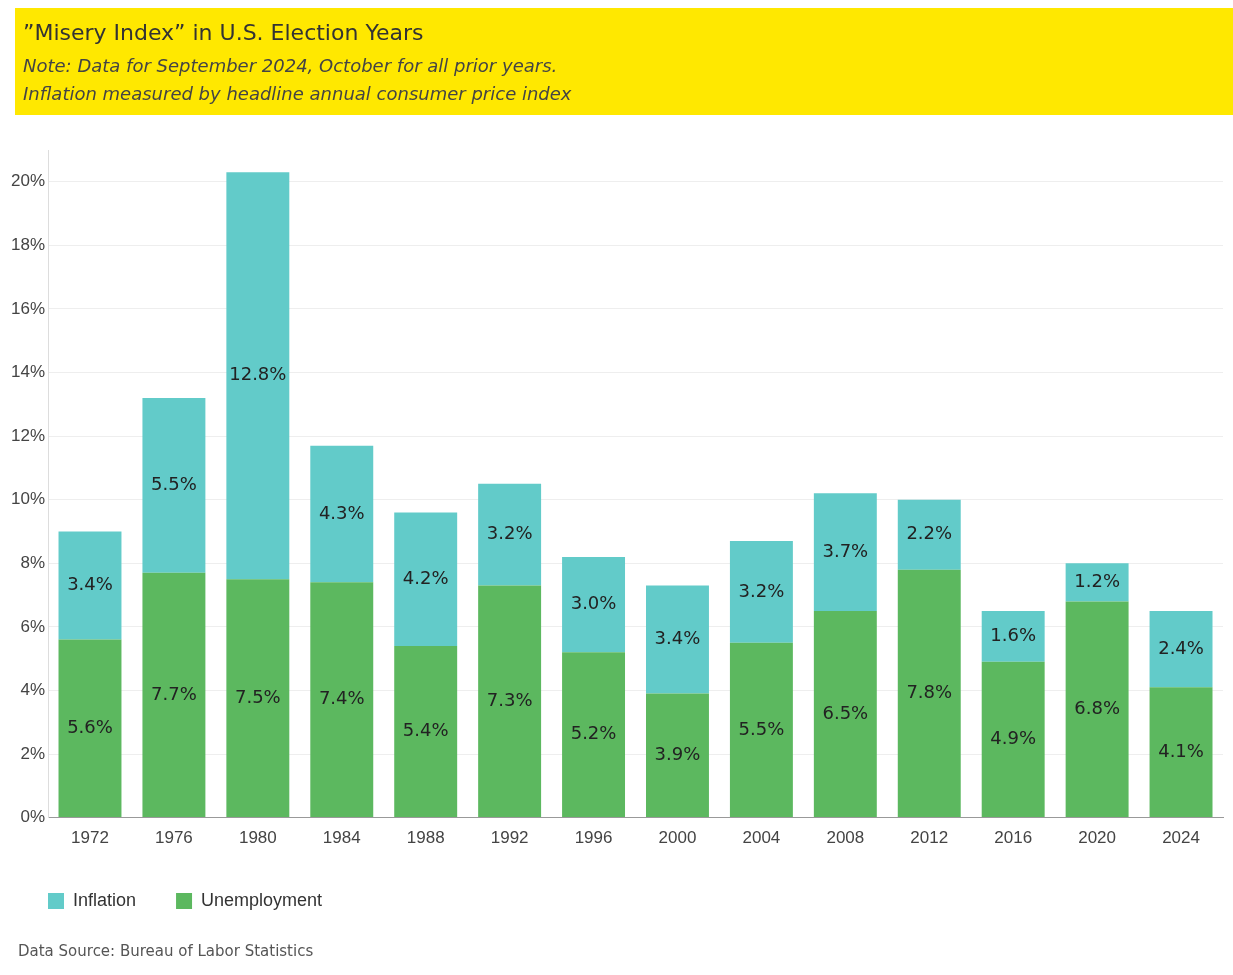  I want to click on data-label: 2.4%, so click(1181, 647).